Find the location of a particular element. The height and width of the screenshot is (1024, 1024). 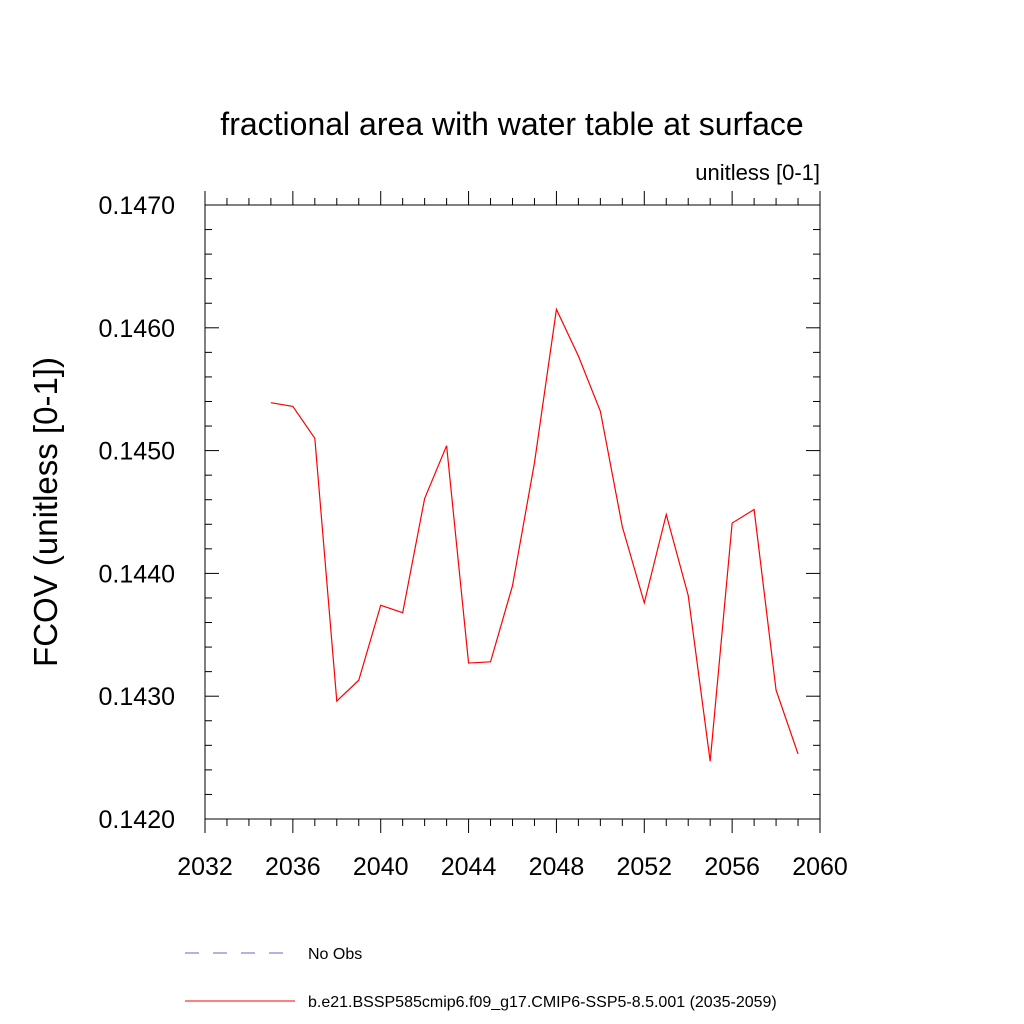

y-axis-label: FCOV (unitless [0-1]) is located at coordinates (45, 512).